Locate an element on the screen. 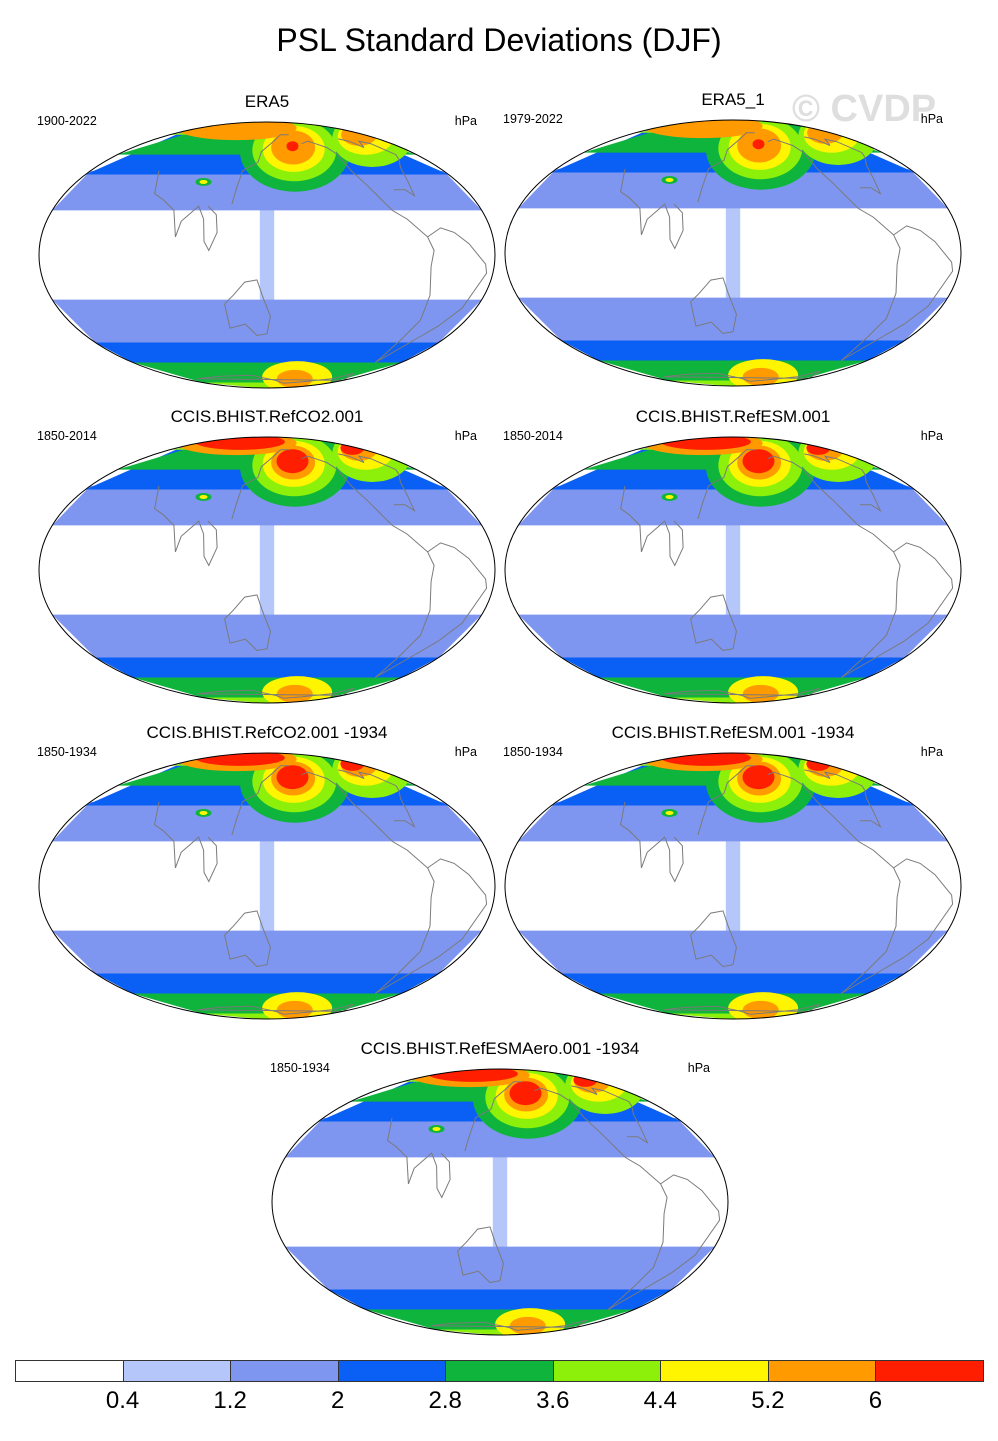 The image size is (998, 1441). panel-title: CCIS.BHIST.RefESM.001 -1934 is located at coordinates (733, 732).